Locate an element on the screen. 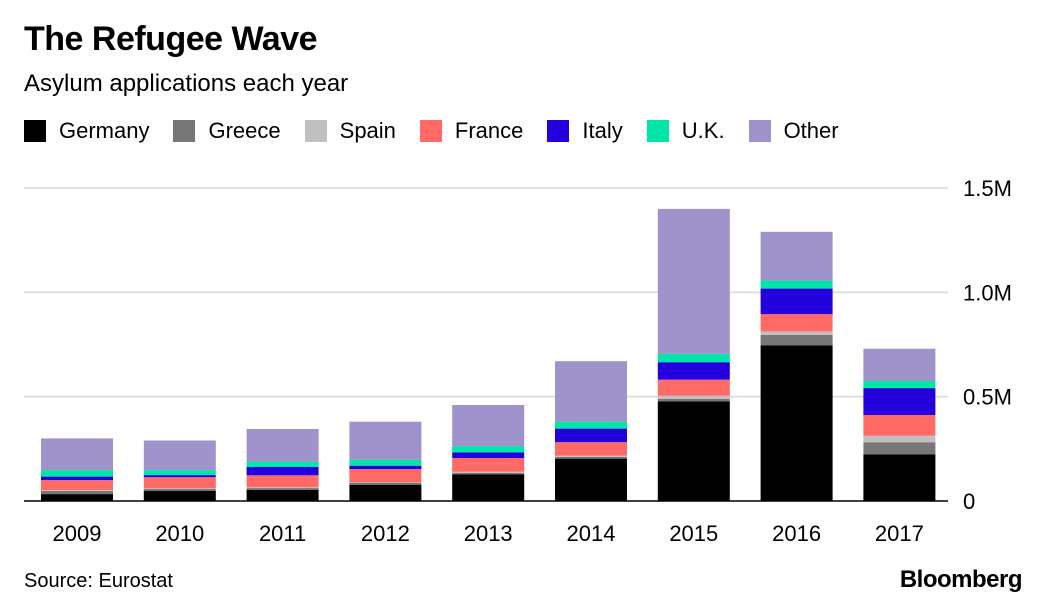  bar-segment-greece-2014 is located at coordinates (591, 457).